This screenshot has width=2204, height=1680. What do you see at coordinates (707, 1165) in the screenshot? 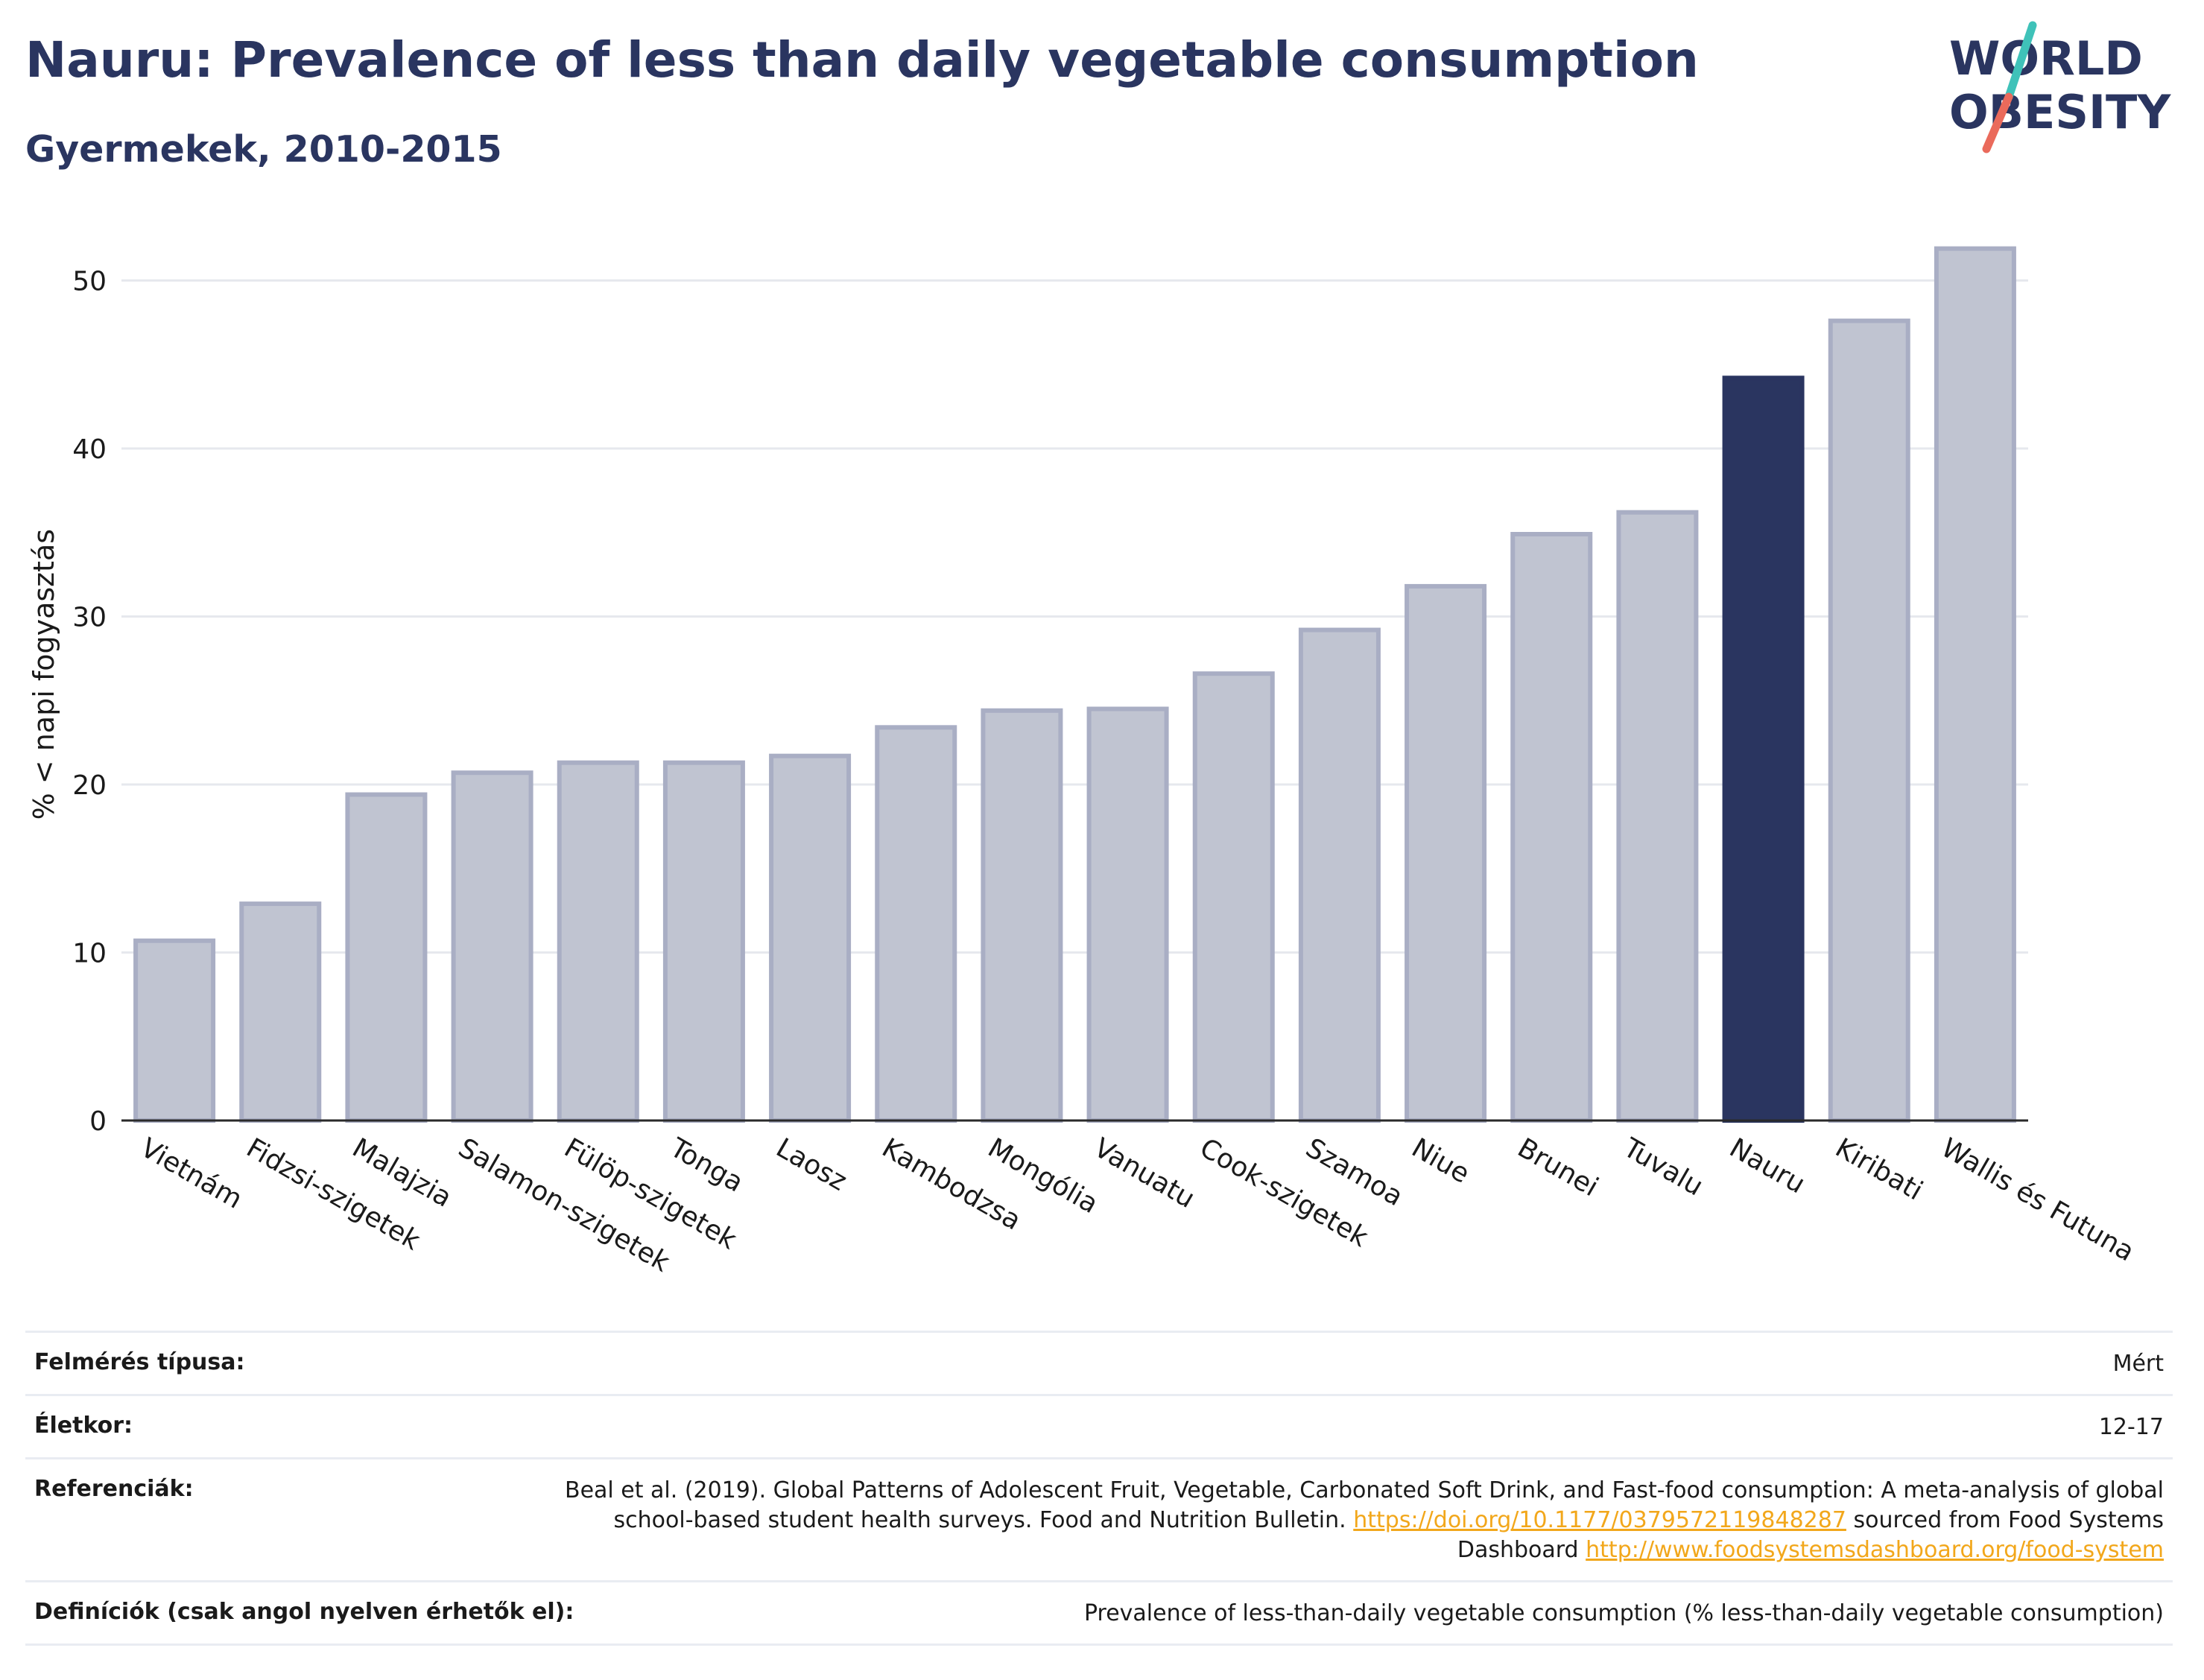
I see `x-tick-label: Tonga` at bounding box center [707, 1165].